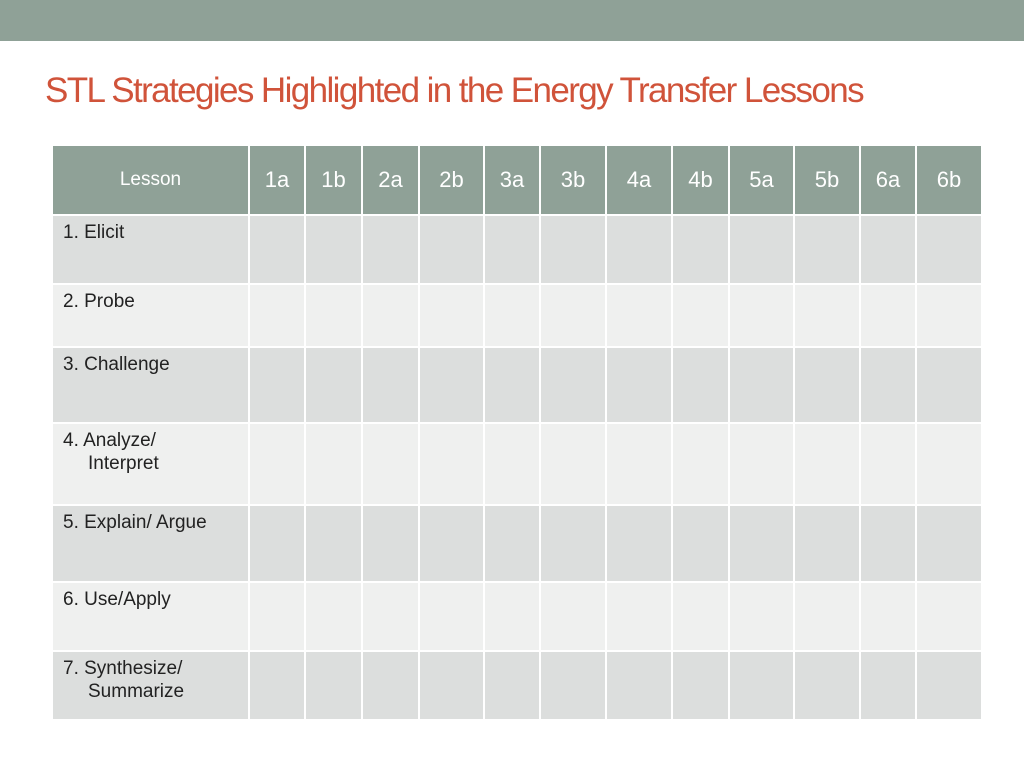 This screenshot has width=1024, height=768. What do you see at coordinates (827, 180) in the screenshot?
I see `column-header: 5b` at bounding box center [827, 180].